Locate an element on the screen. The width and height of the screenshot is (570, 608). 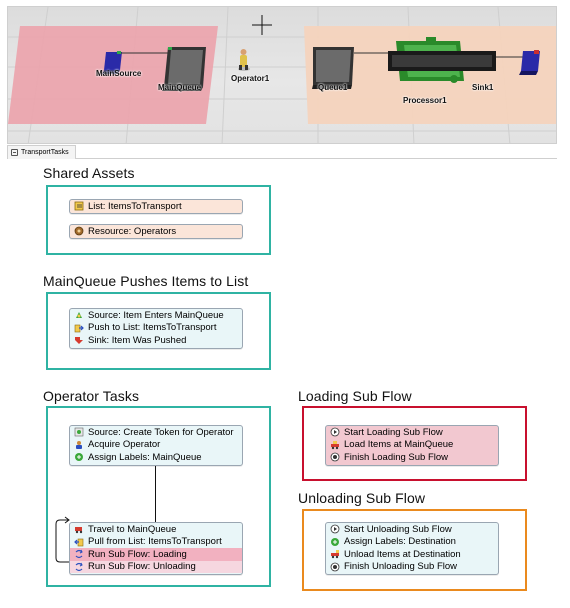
resource-icon is located at coordinates (79, 231).